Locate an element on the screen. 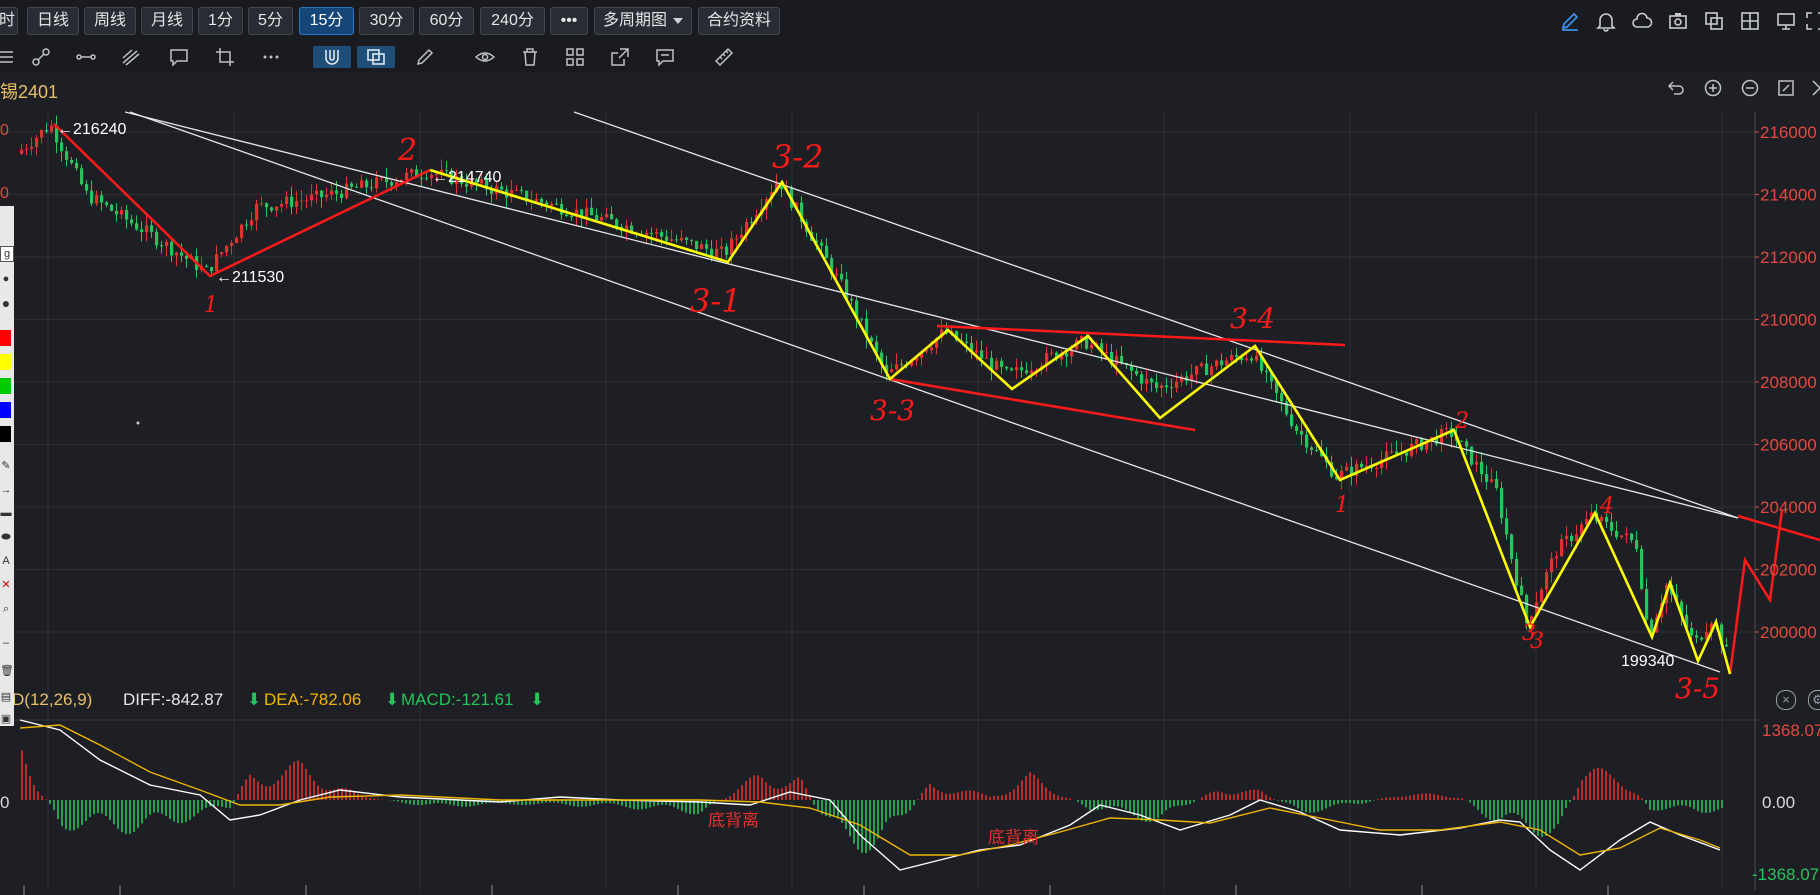 This screenshot has width=1820, height=895. fullscreen-icon is located at coordinates (1812, 21).